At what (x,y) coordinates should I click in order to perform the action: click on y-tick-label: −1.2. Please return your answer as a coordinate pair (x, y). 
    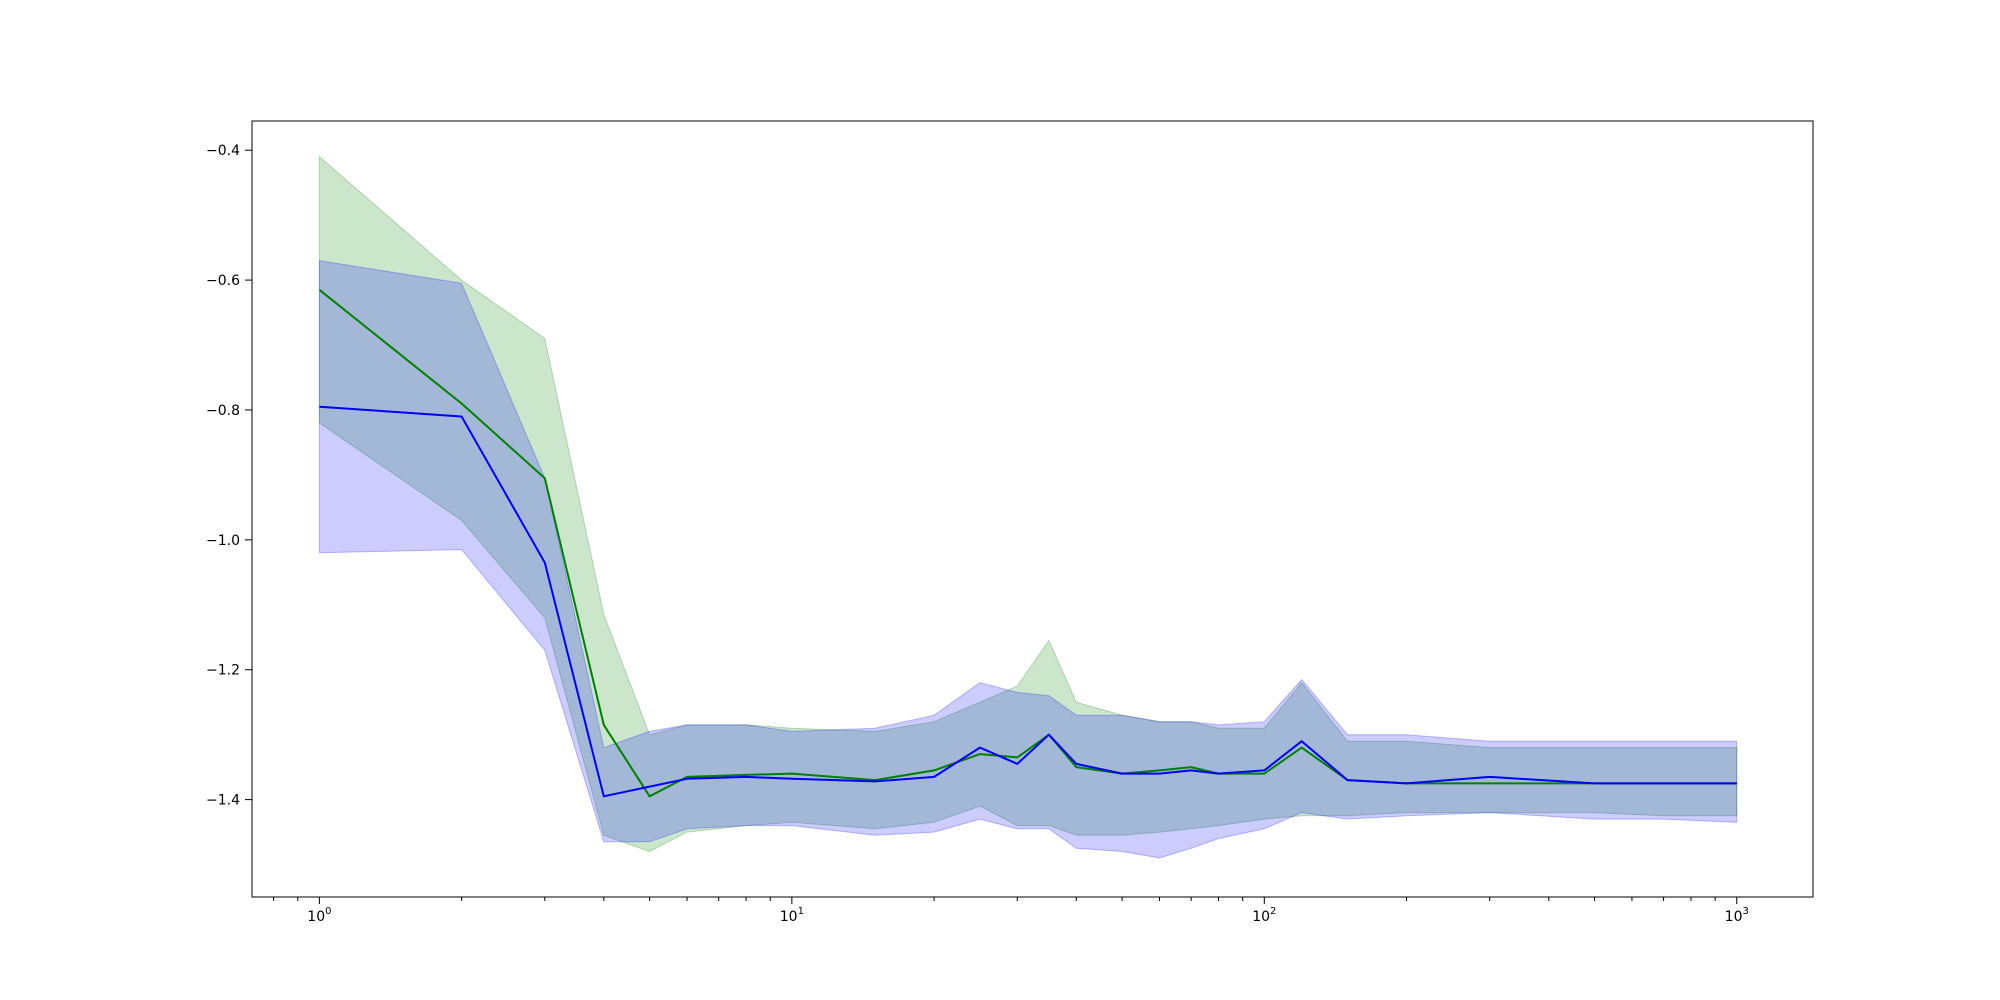
    Looking at the image, I should click on (223, 671).